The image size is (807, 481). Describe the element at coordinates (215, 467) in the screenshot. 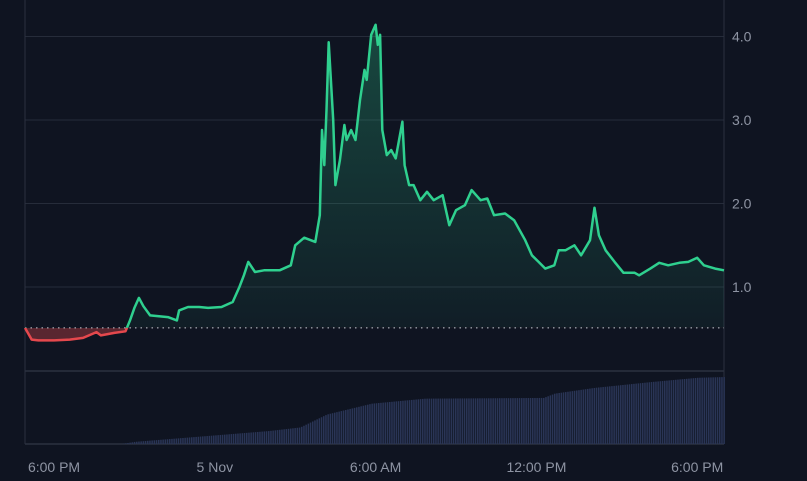

I see `x-tick-label: 5 Nov` at that location.